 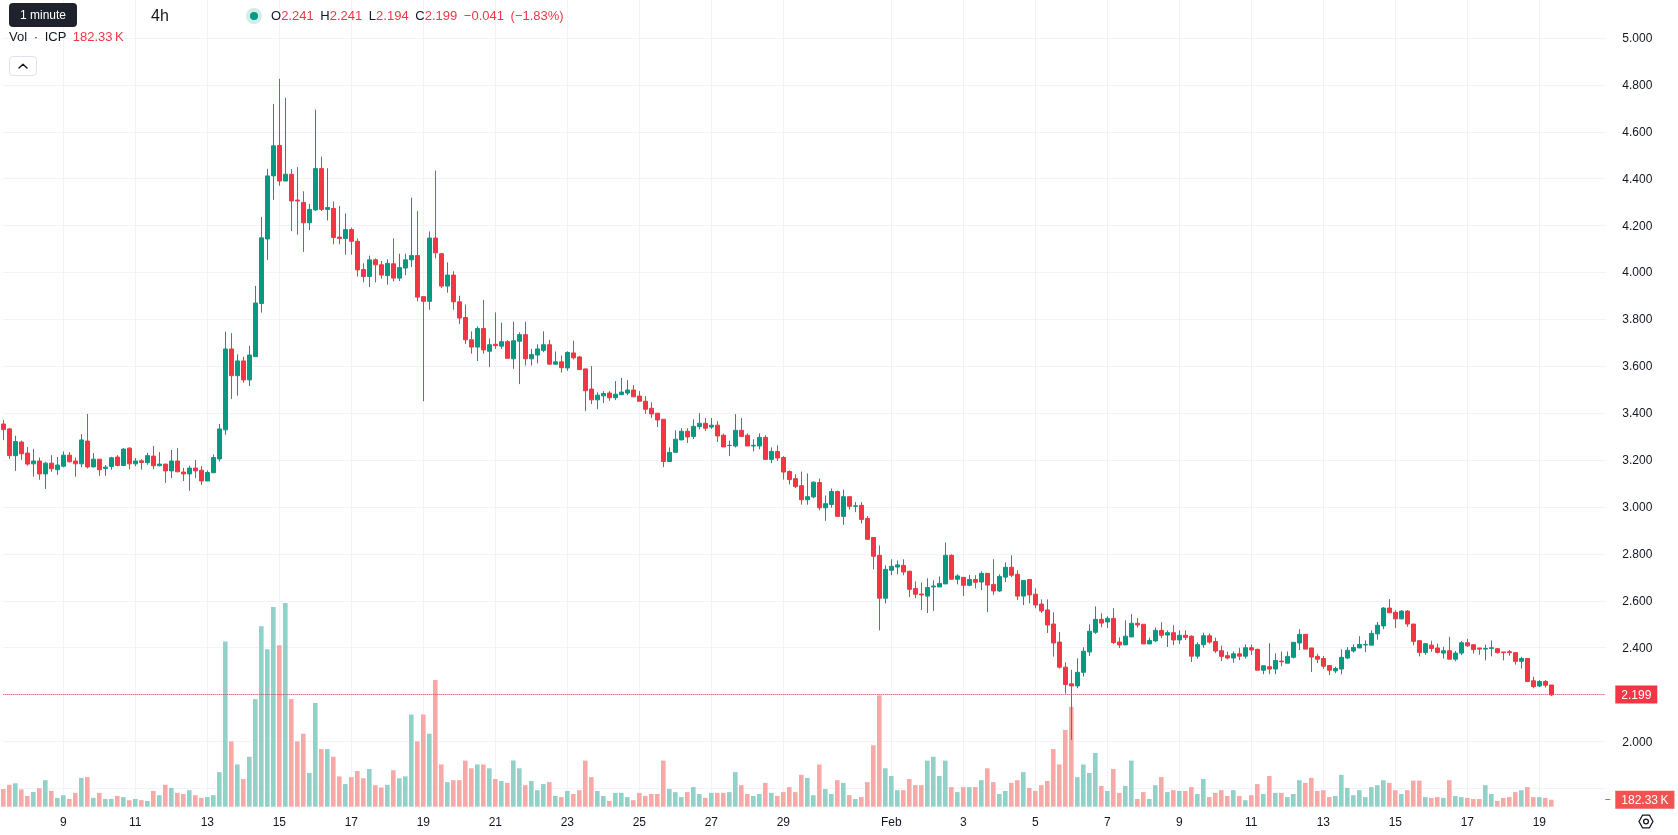 What do you see at coordinates (891, 821) in the screenshot?
I see `x-tick-label: Feb` at bounding box center [891, 821].